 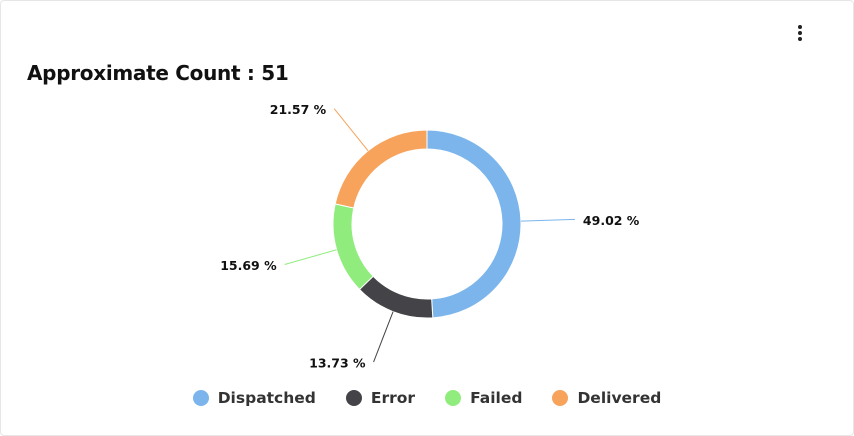 What do you see at coordinates (800, 33) in the screenshot?
I see `menu-button` at bounding box center [800, 33].